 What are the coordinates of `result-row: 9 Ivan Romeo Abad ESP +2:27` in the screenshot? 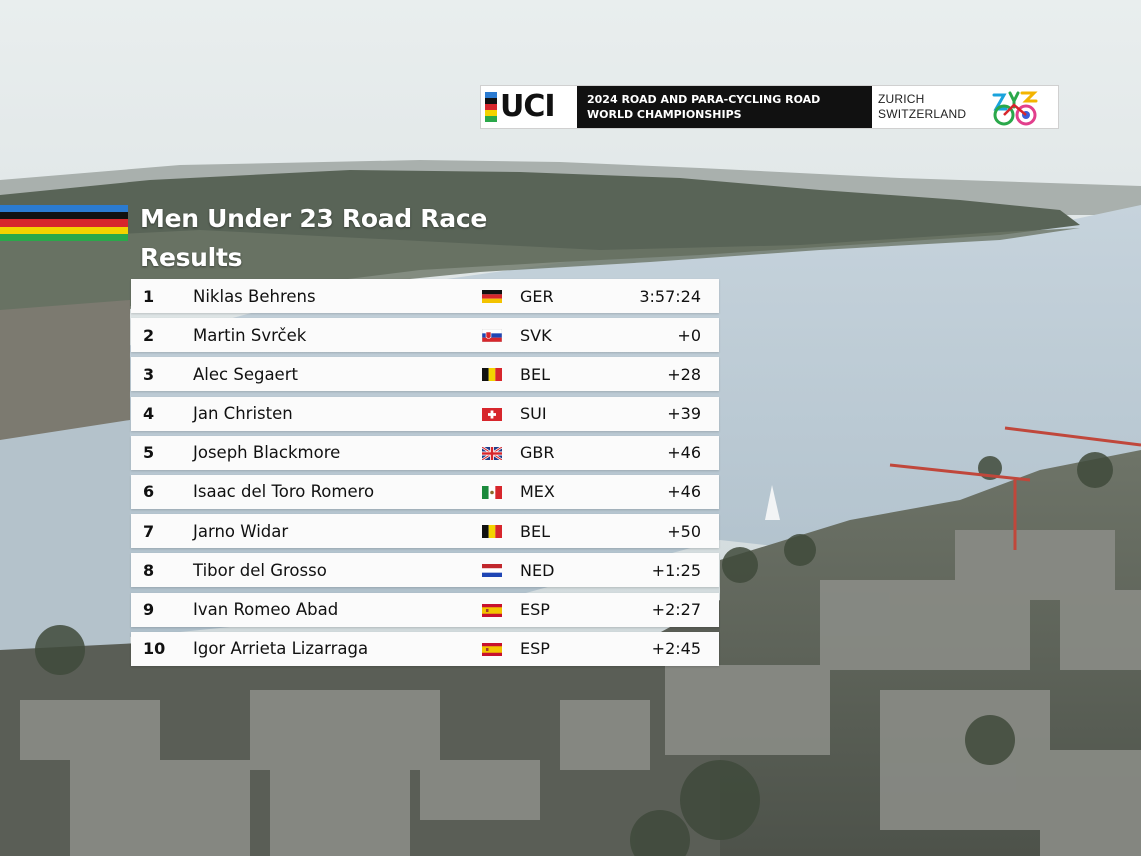 It's located at (425, 609).